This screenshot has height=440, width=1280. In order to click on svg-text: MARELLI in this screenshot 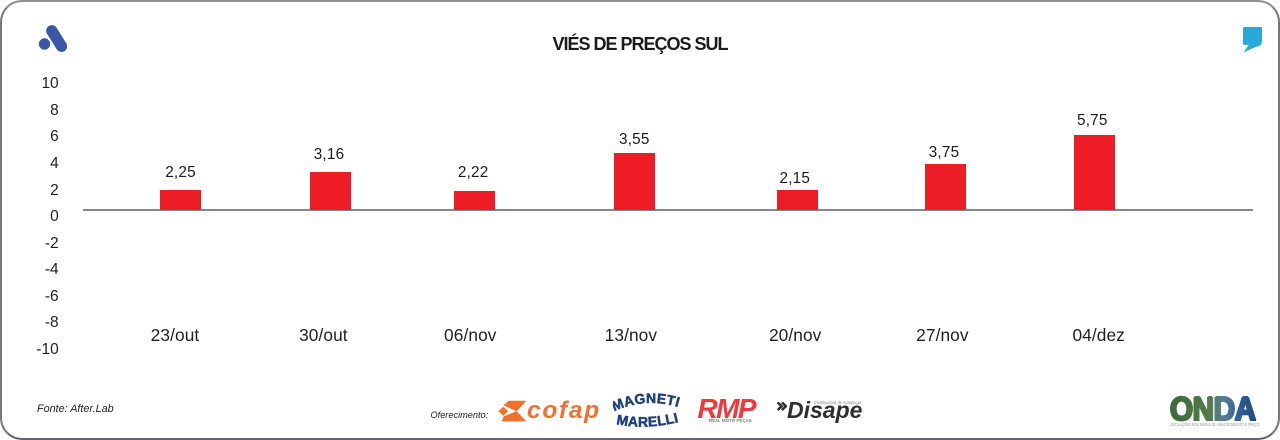, I will do `click(647, 419)`.